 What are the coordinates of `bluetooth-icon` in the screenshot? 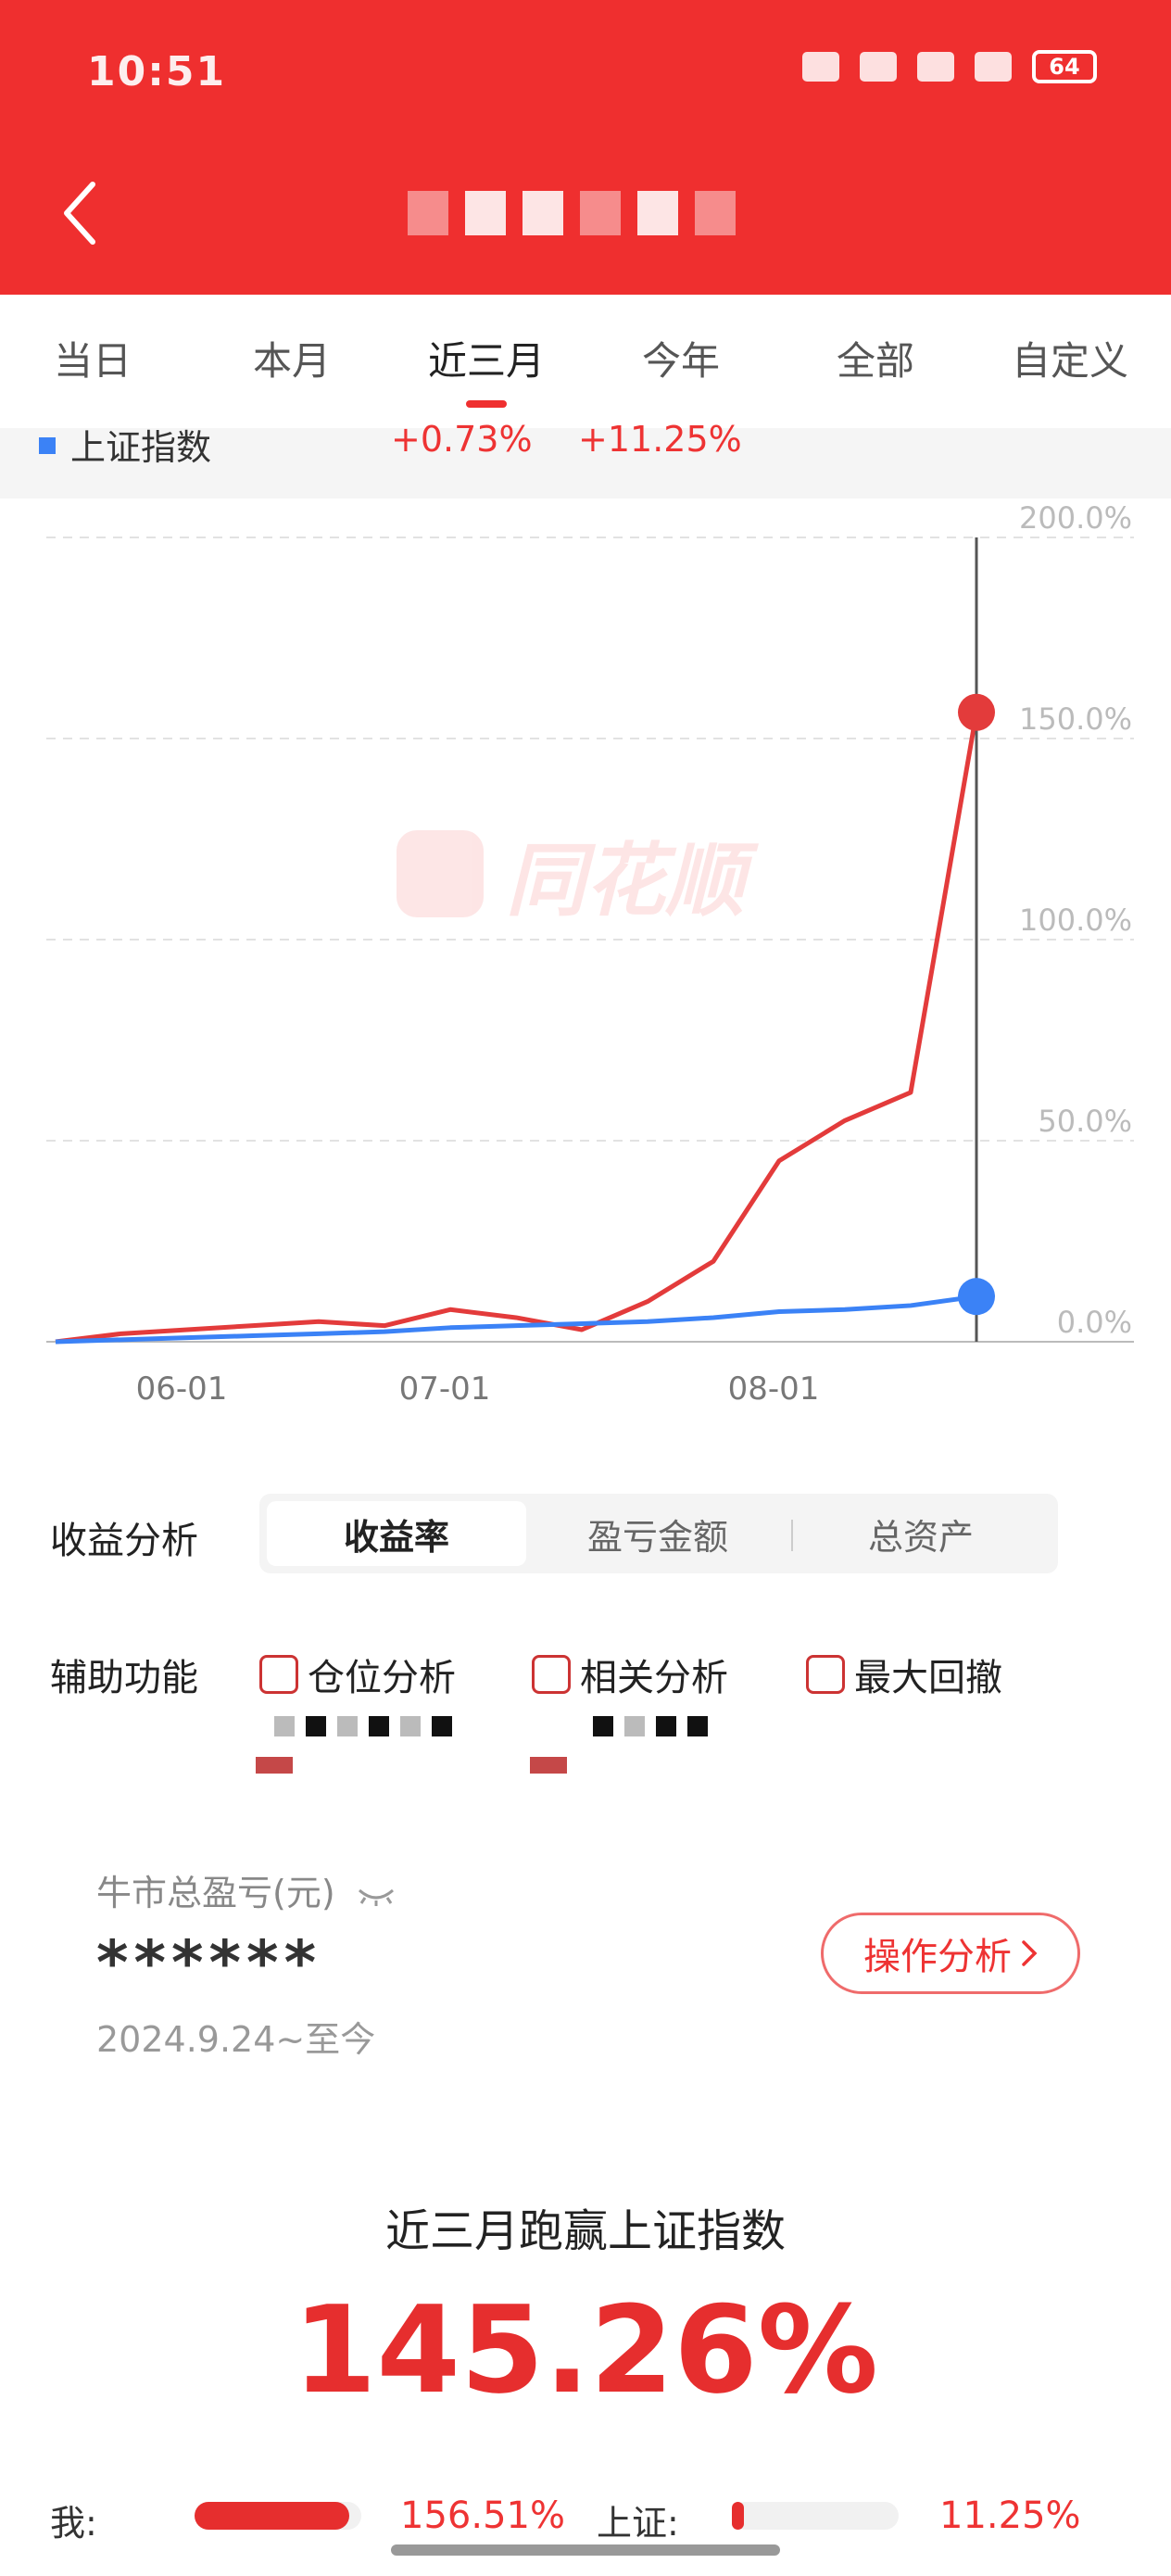 It's located at (879, 67).